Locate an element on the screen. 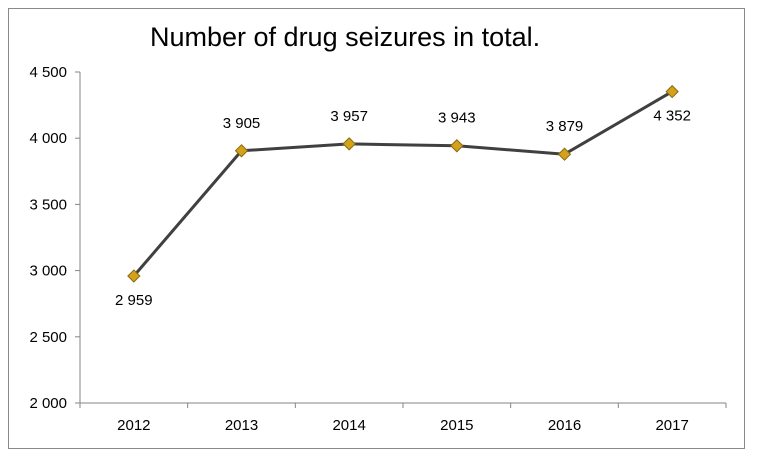 The width and height of the screenshot is (757, 457). data-label: 2 959 is located at coordinates (134, 300).